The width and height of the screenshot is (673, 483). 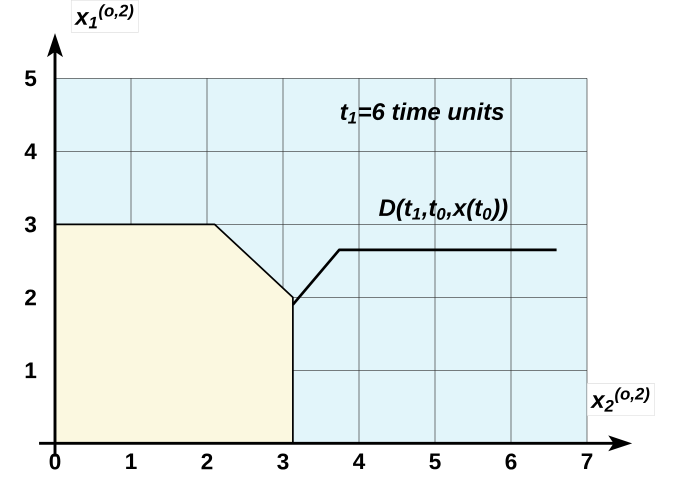 I want to click on y-tick-label: 3, so click(x=30, y=224).